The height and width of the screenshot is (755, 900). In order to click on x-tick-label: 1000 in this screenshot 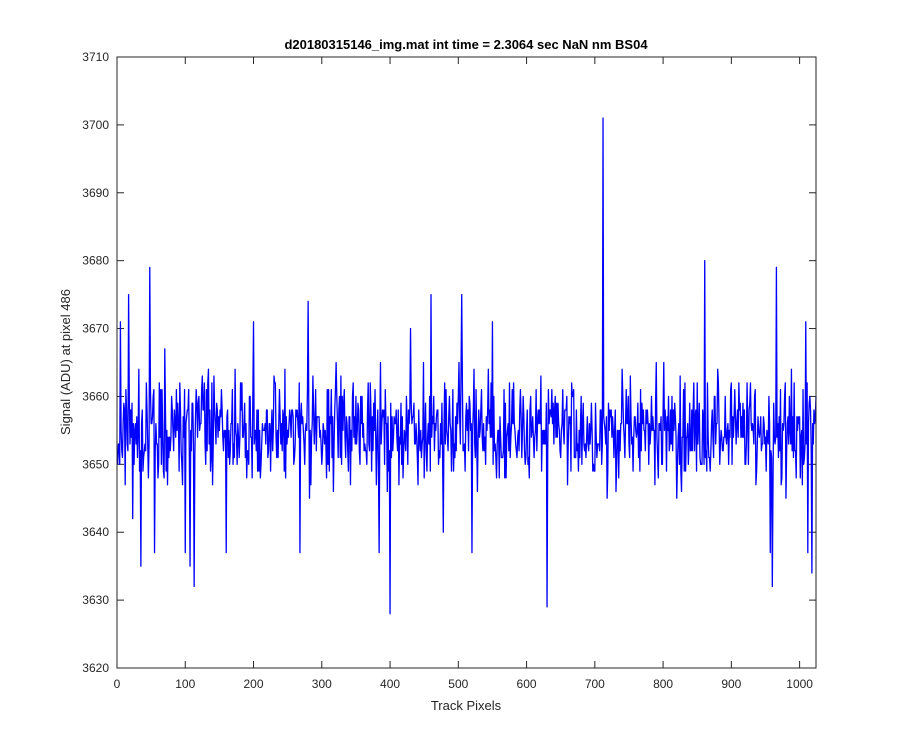, I will do `click(799, 684)`.